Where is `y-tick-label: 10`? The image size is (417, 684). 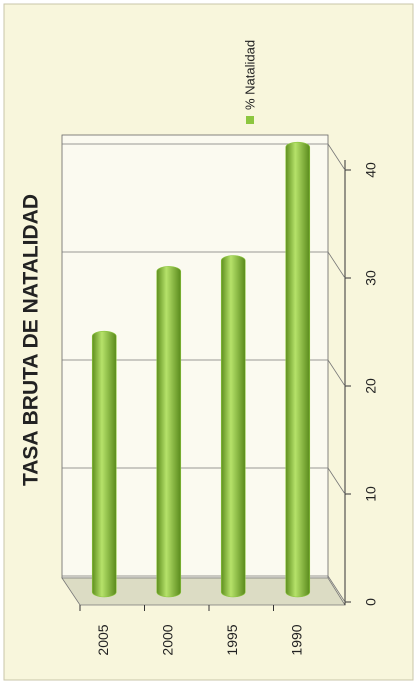
y-tick-label: 10 is located at coordinates (371, 494).